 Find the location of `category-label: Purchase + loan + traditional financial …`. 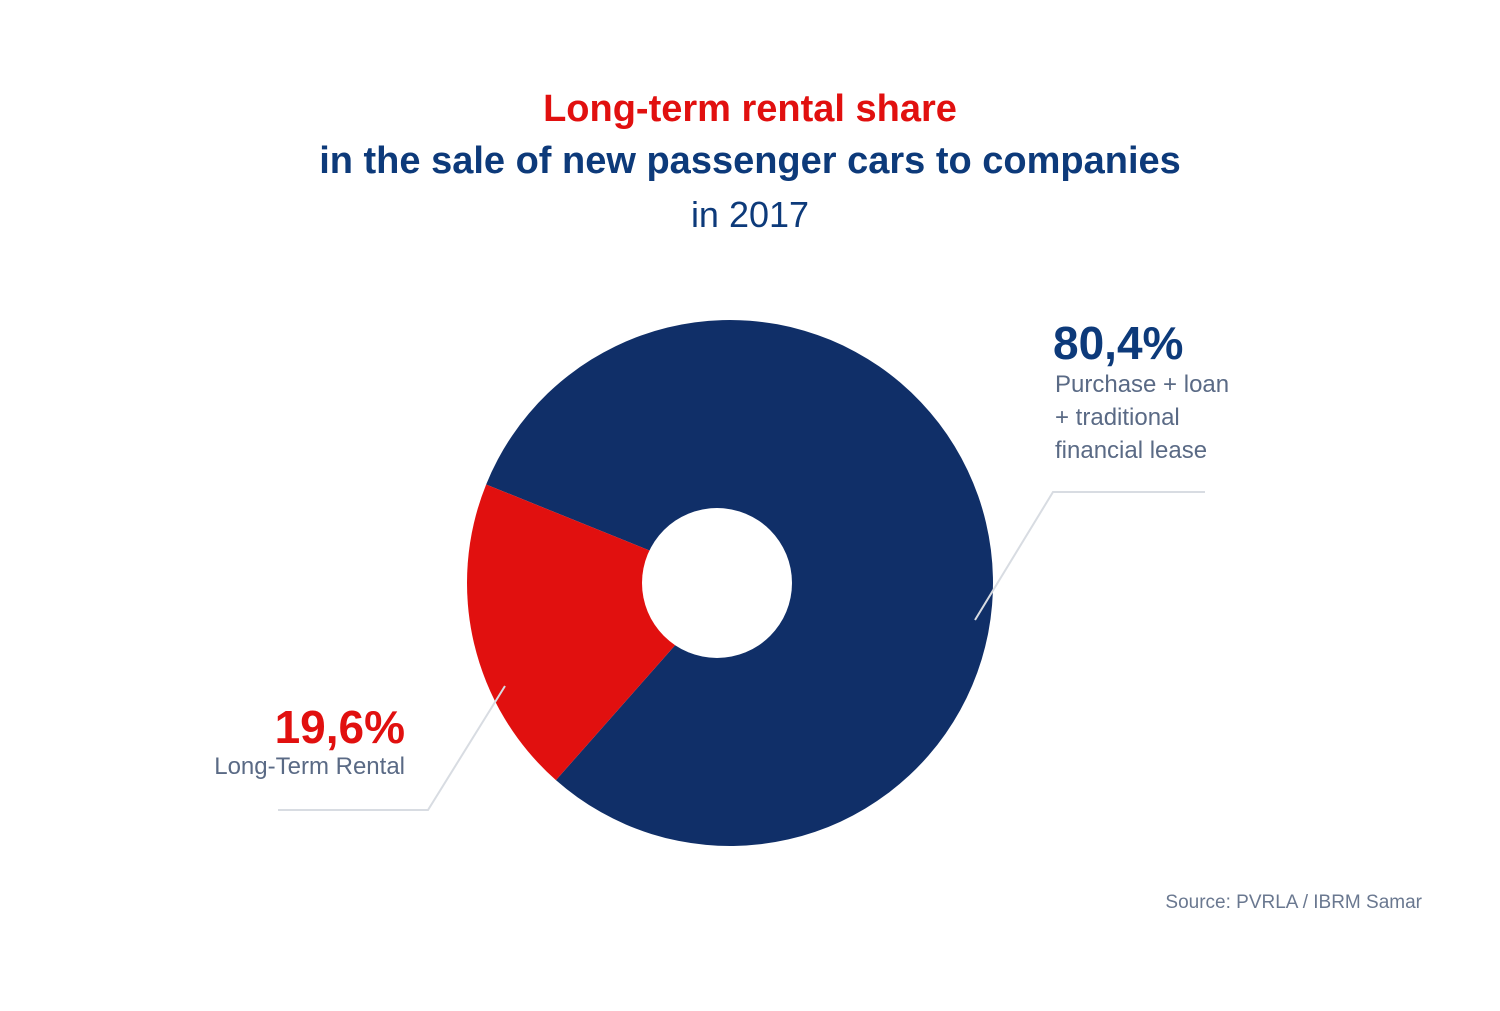

category-label: Purchase + loan + traditional financial … is located at coordinates (1142, 417).